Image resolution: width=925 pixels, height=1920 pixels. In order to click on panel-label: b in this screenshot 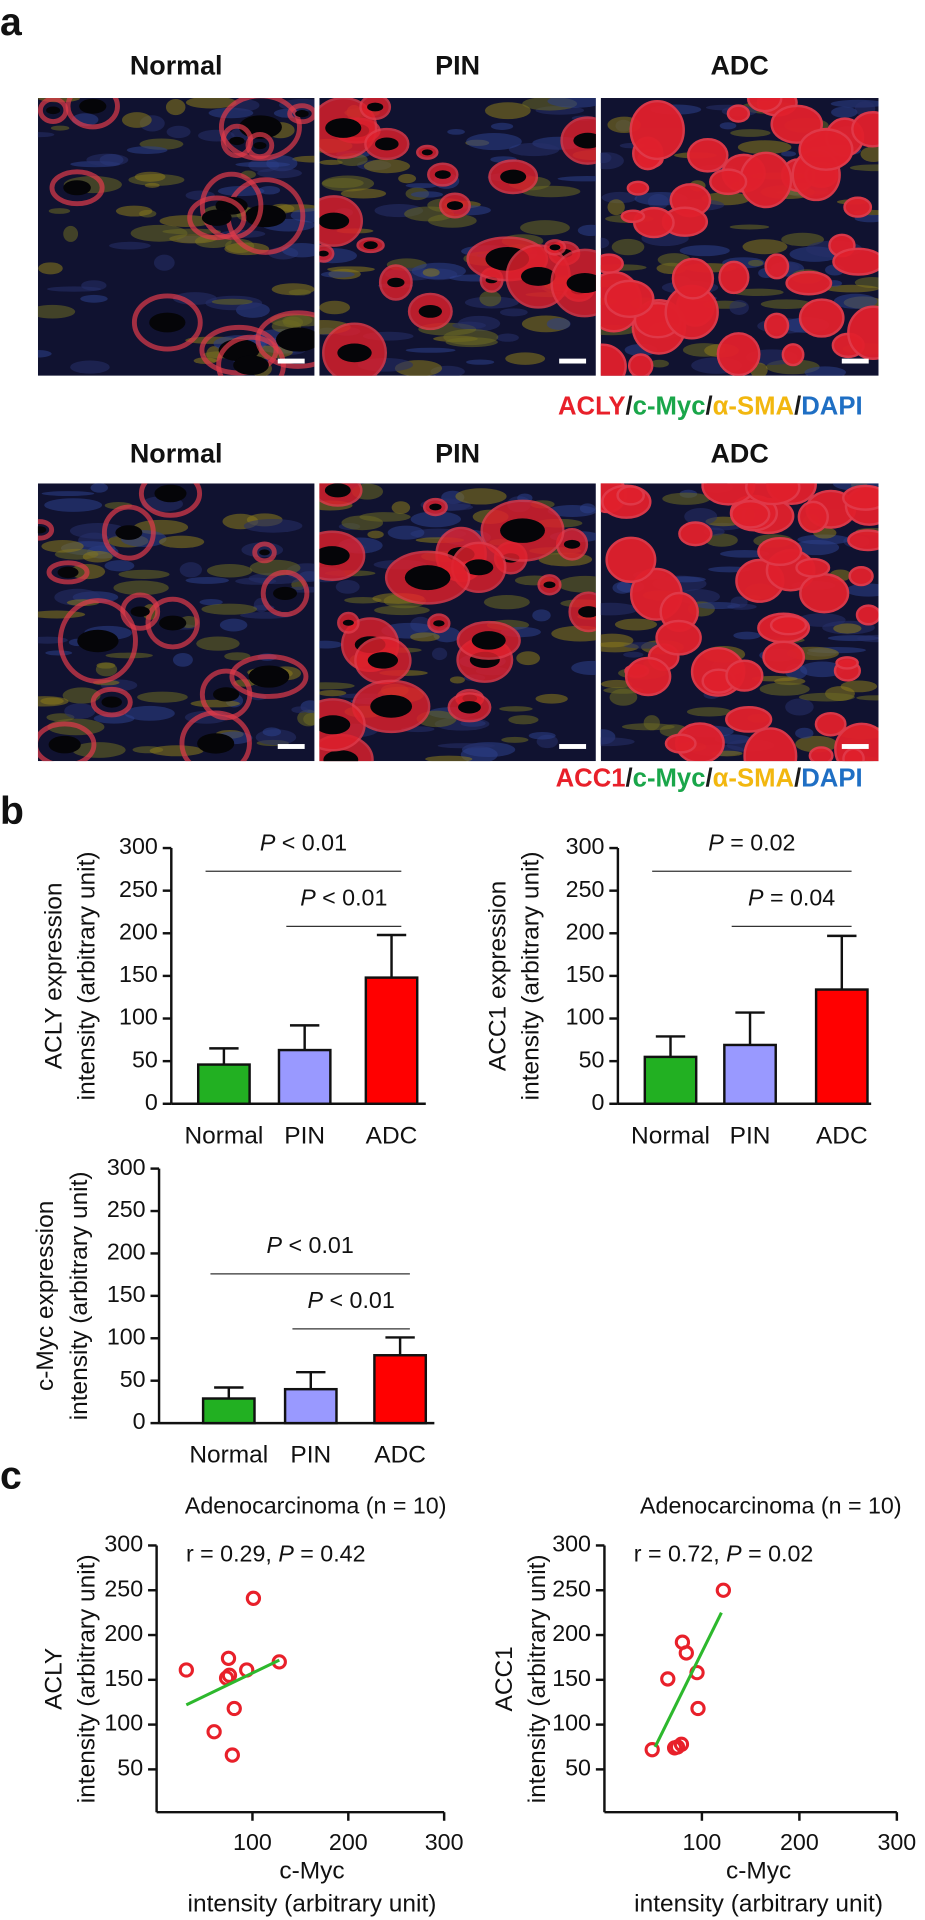, I will do `click(12, 811)`.